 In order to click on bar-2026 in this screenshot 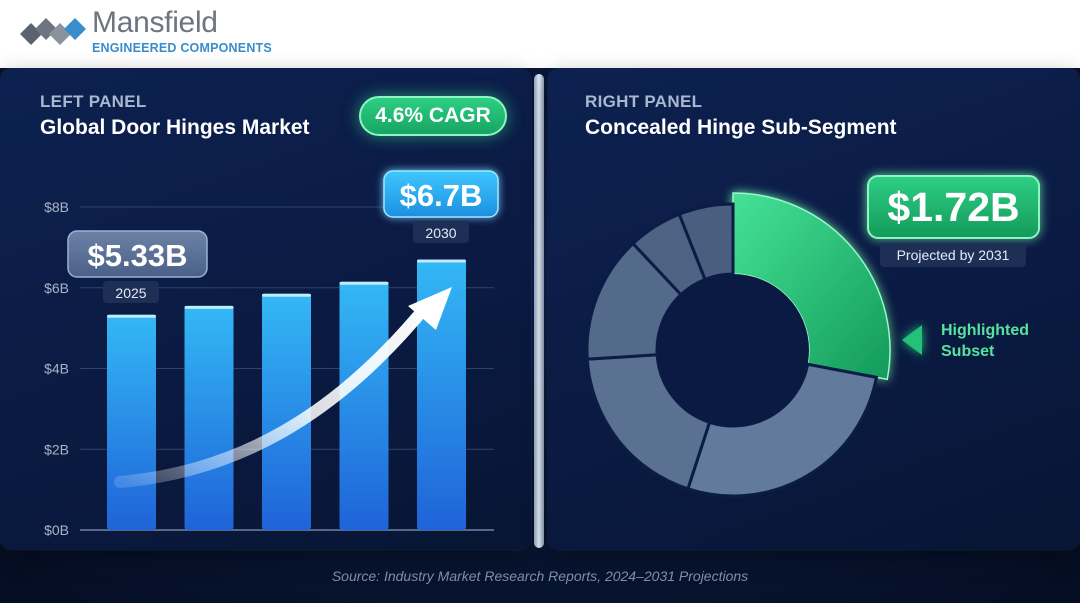, I will do `click(209, 417)`.